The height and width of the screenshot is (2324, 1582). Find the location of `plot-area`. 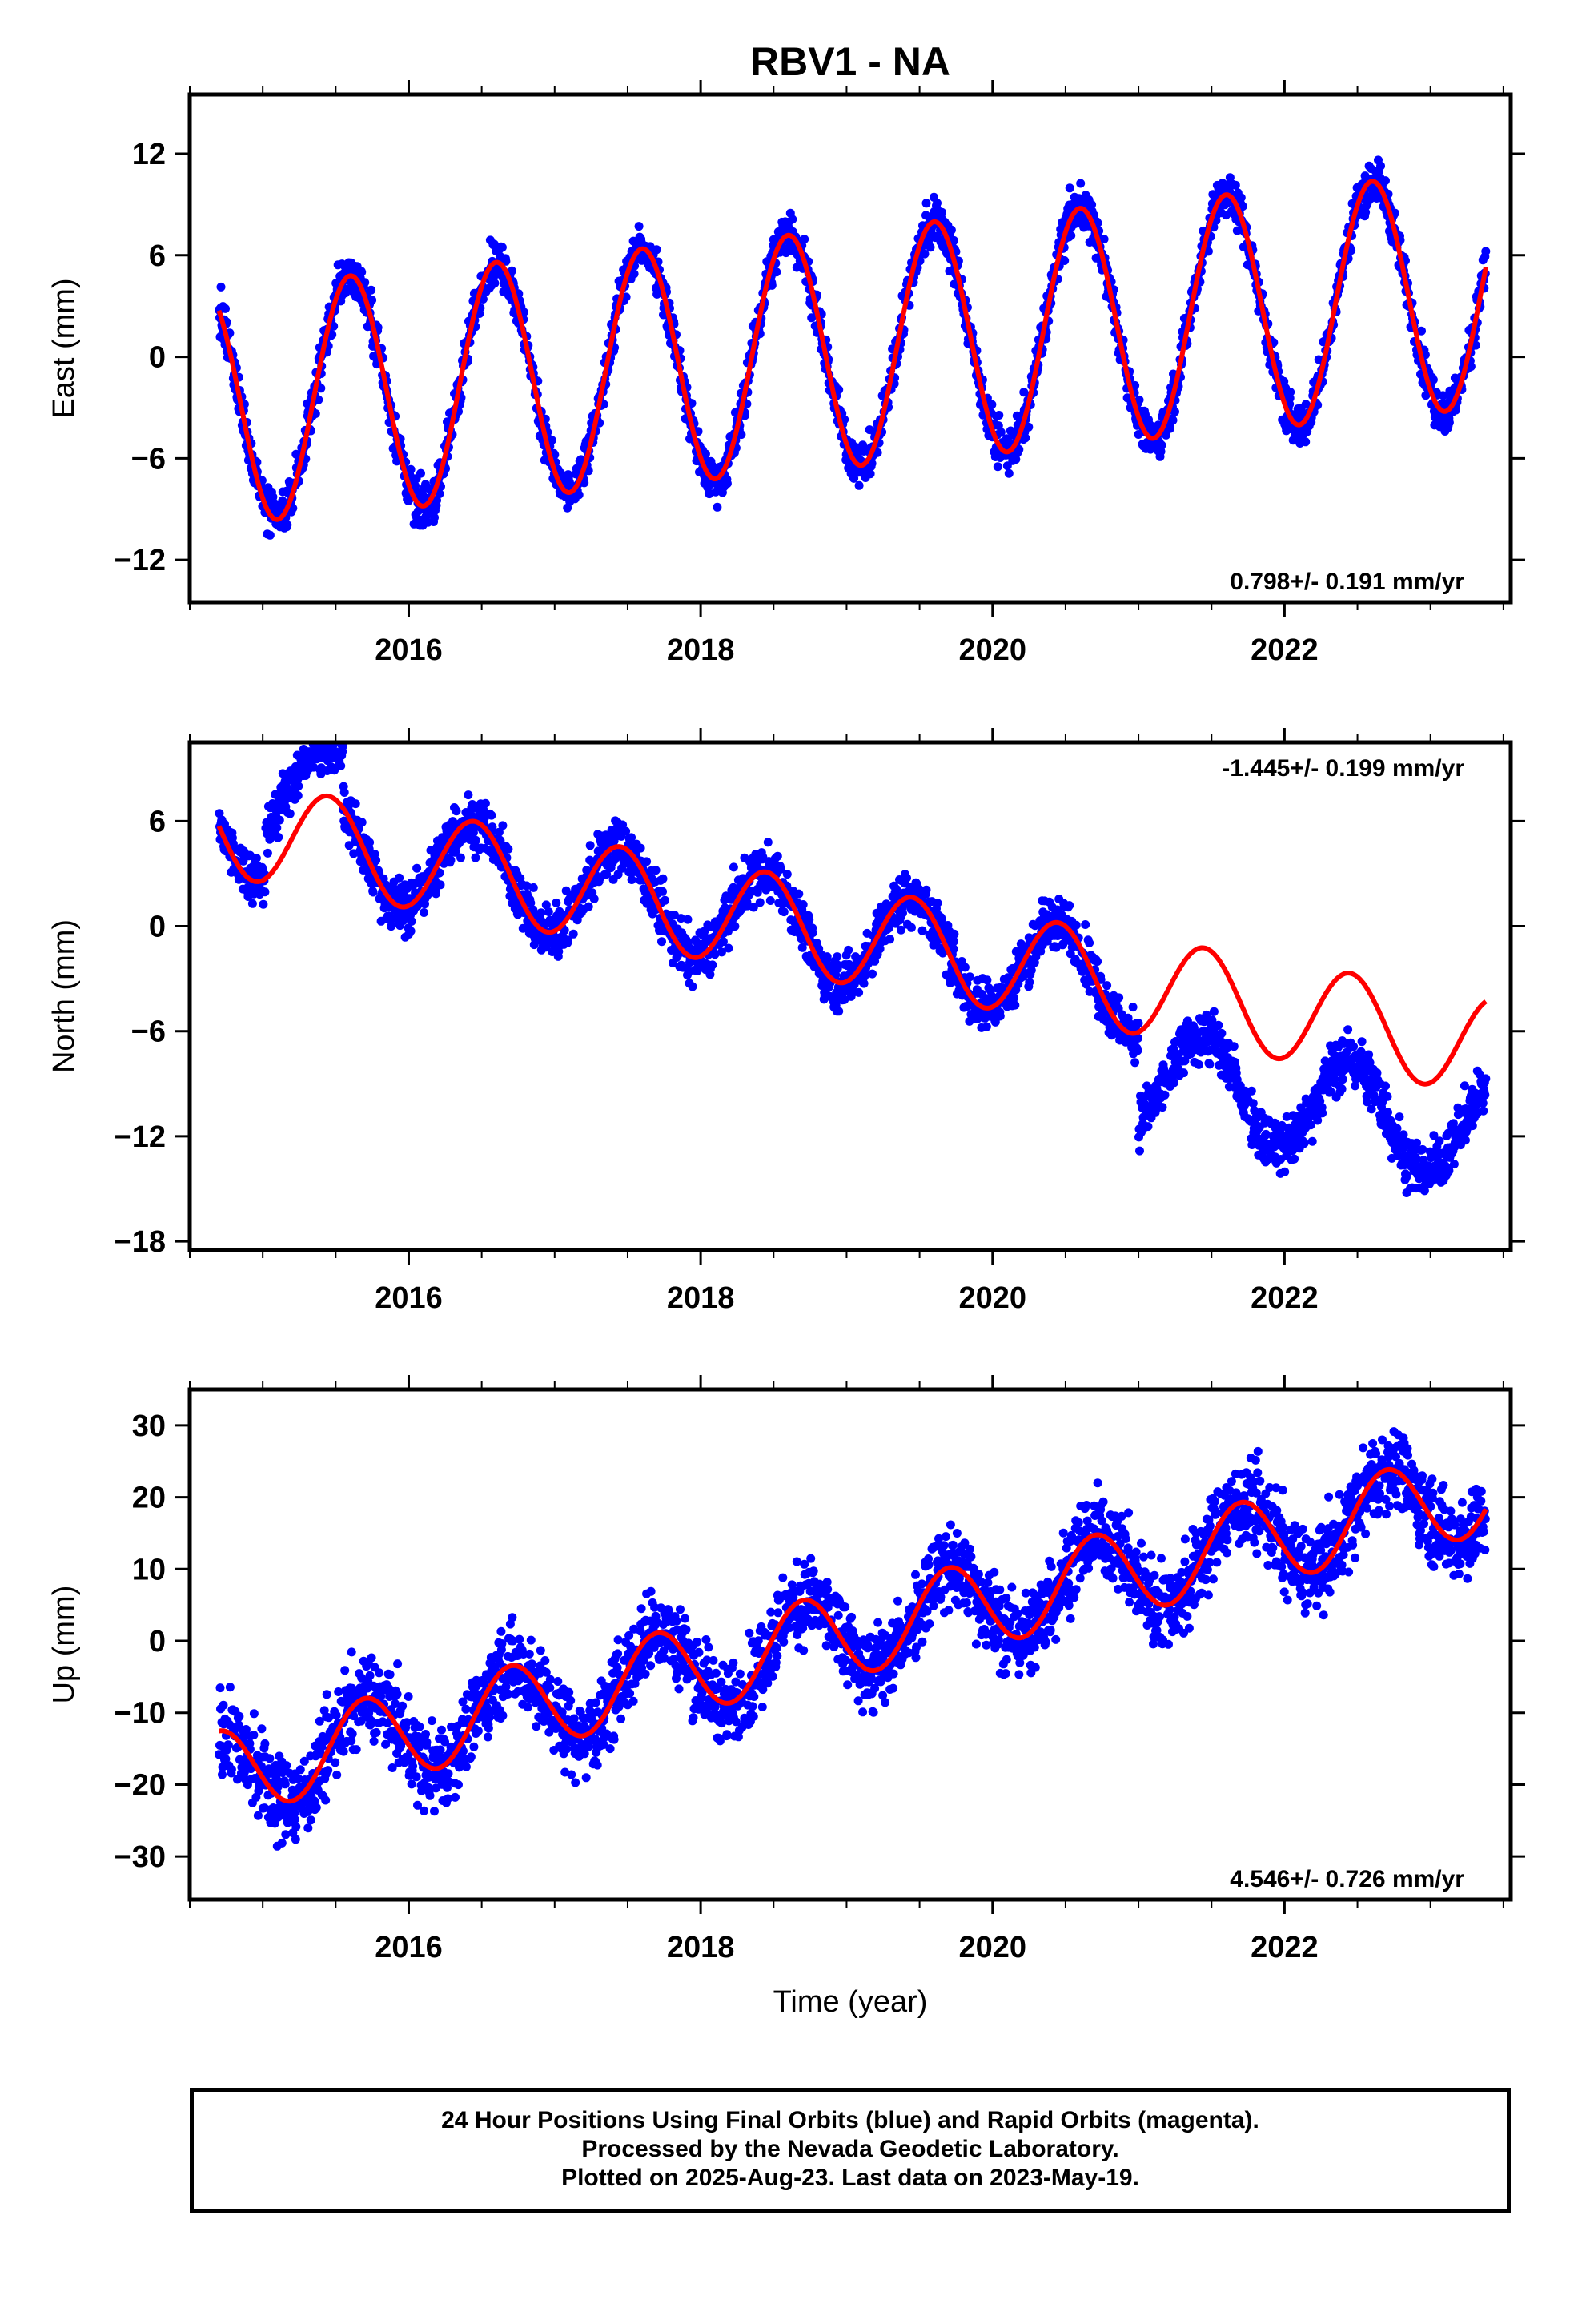

plot-area is located at coordinates (853, 347).